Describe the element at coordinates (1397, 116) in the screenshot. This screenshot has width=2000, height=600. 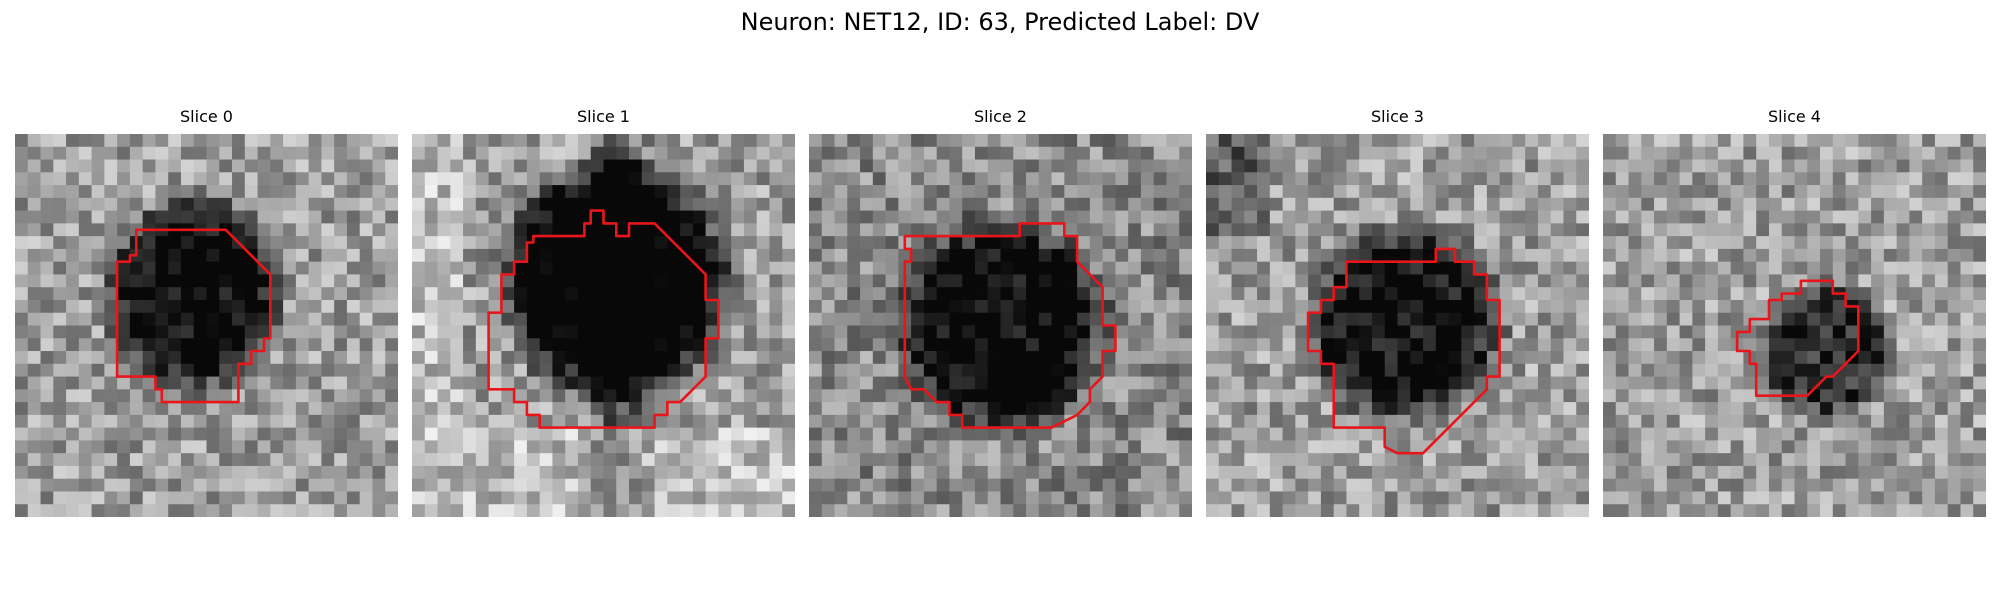
I see `slice-title: Slice 3` at that location.